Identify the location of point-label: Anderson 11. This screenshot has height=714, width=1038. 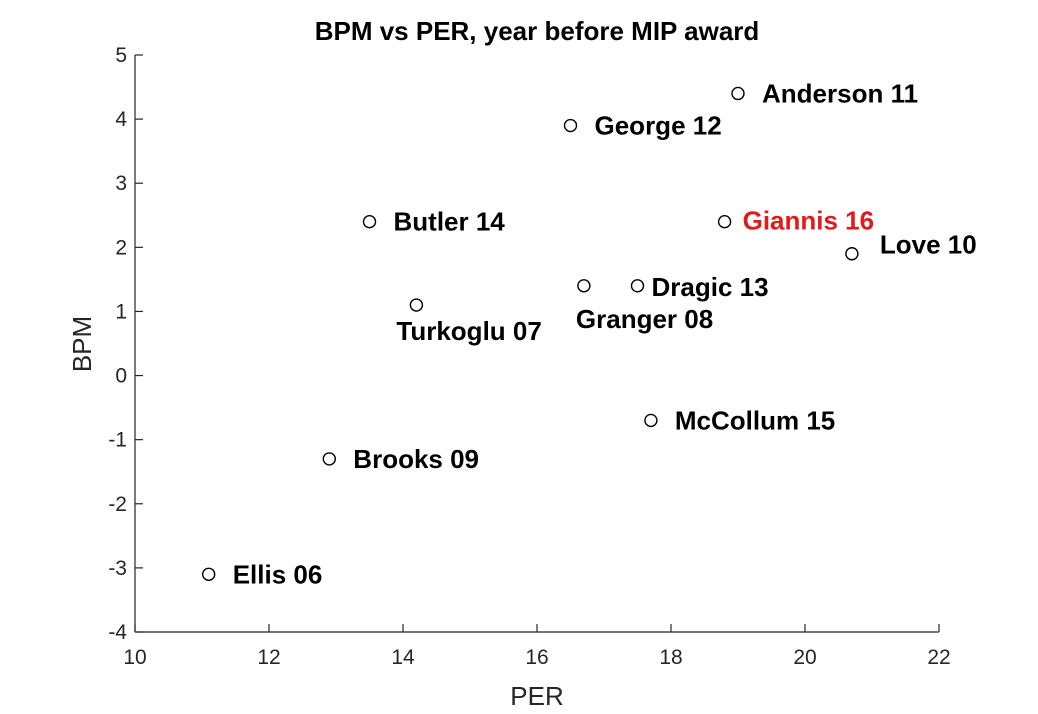
(840, 93).